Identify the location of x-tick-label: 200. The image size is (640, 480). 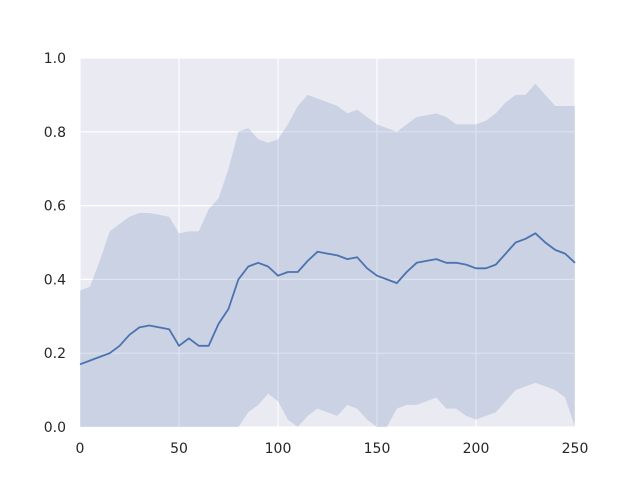
(476, 449).